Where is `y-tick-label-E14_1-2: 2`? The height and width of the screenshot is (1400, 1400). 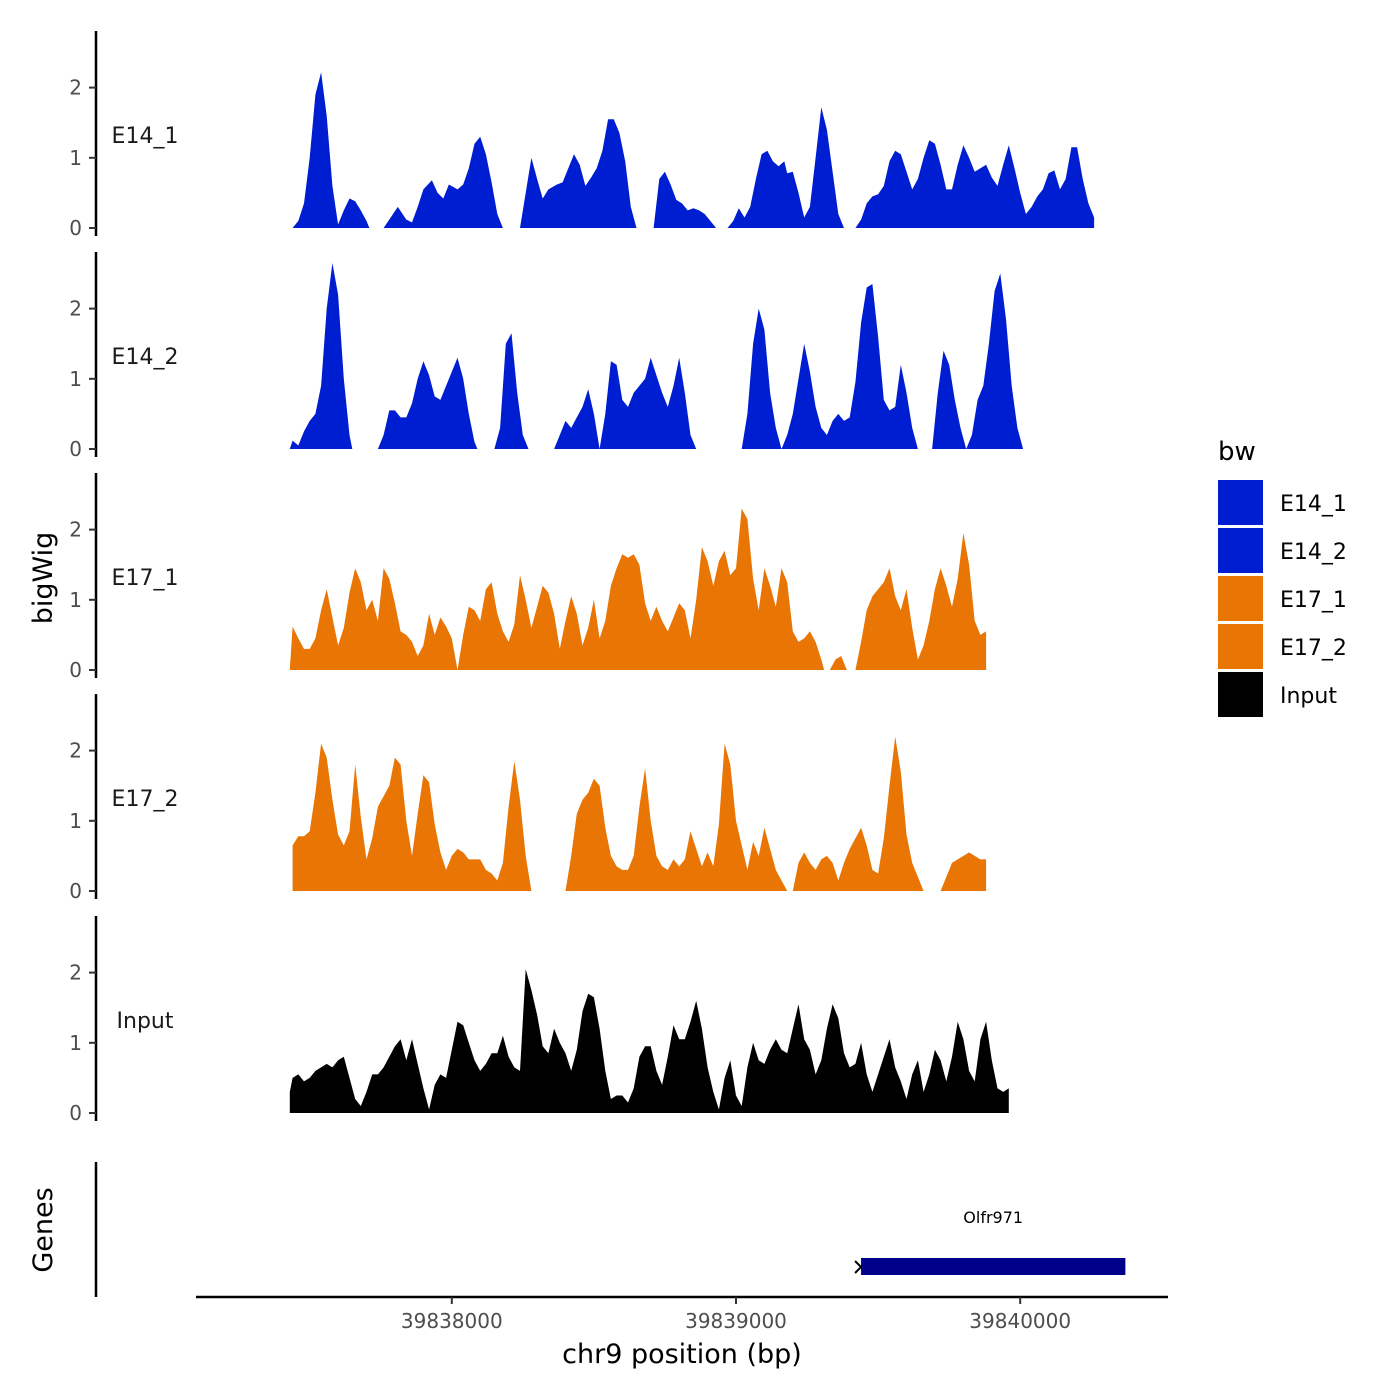
y-tick-label-E14_1-2: 2 is located at coordinates (75, 88).